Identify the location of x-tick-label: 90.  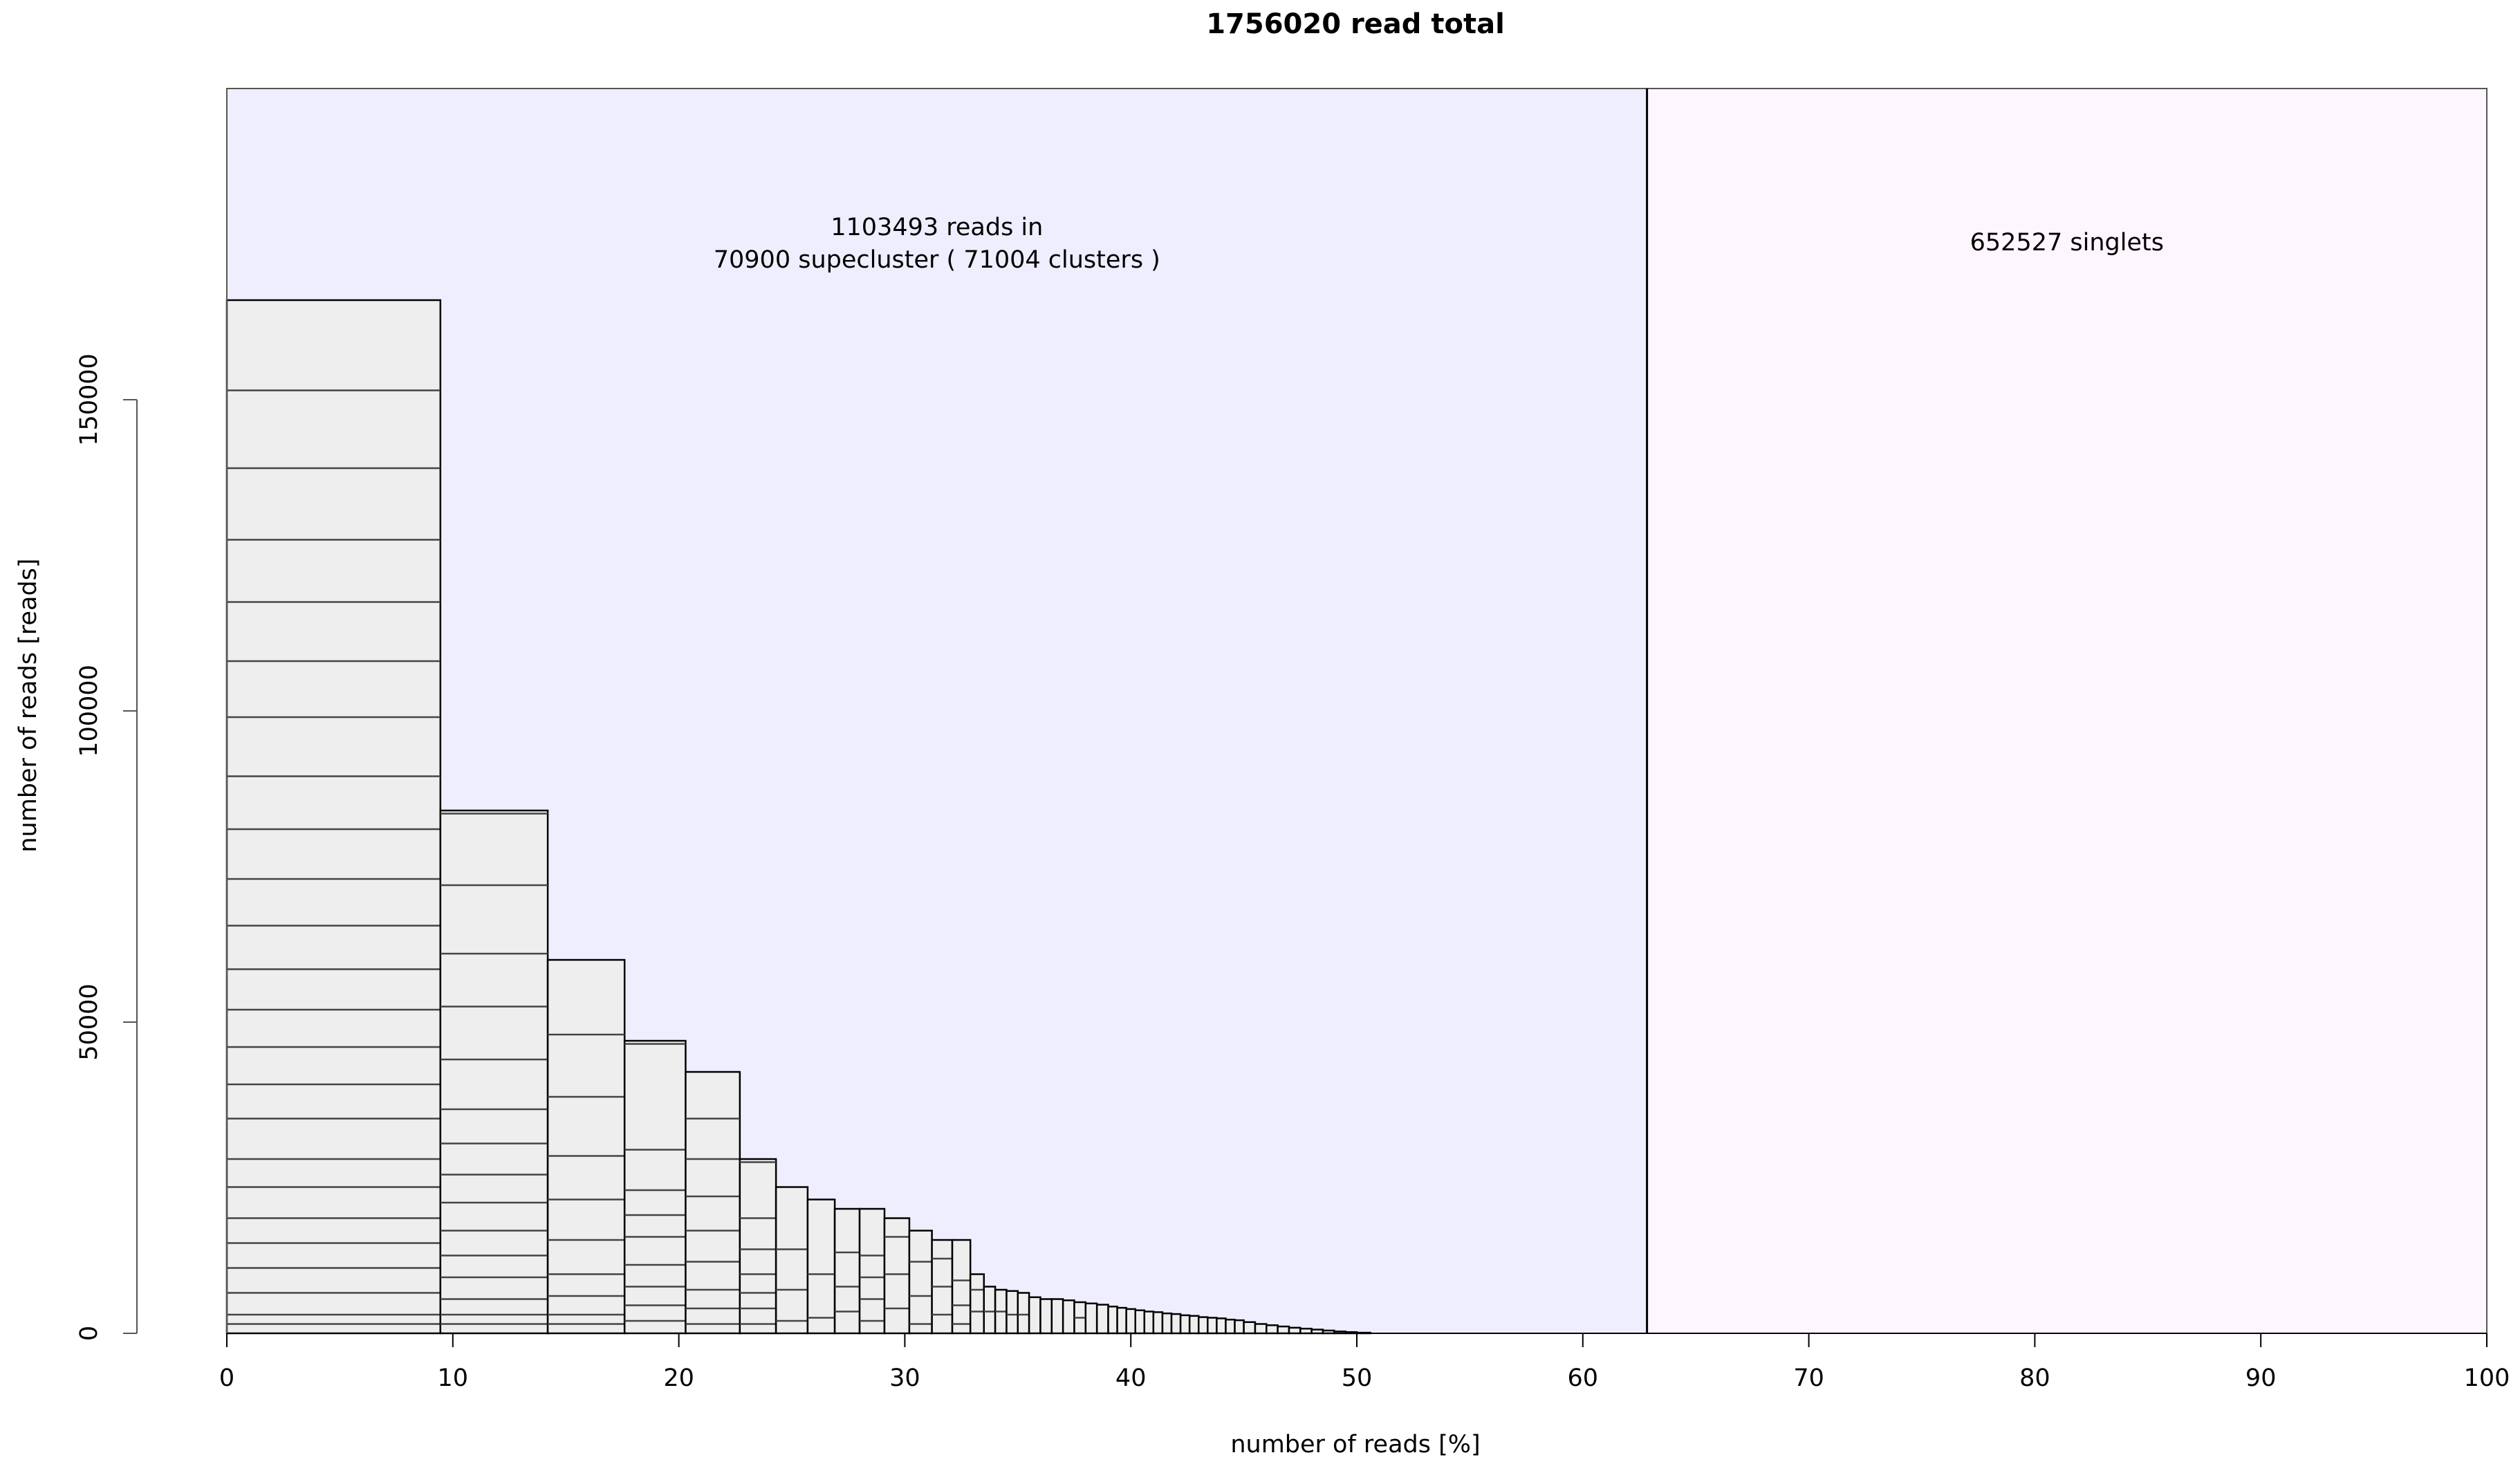
(2261, 1378).